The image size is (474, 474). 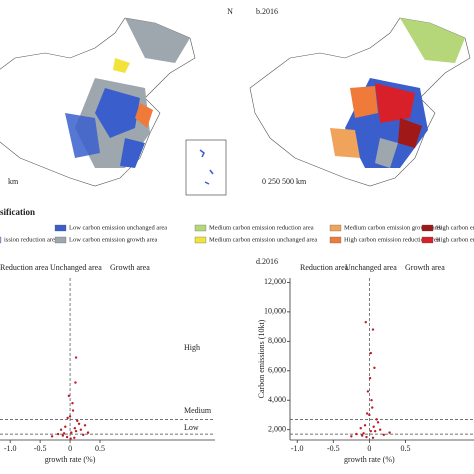 I want to click on legend-label: ission reduction area, so click(x=31, y=239).